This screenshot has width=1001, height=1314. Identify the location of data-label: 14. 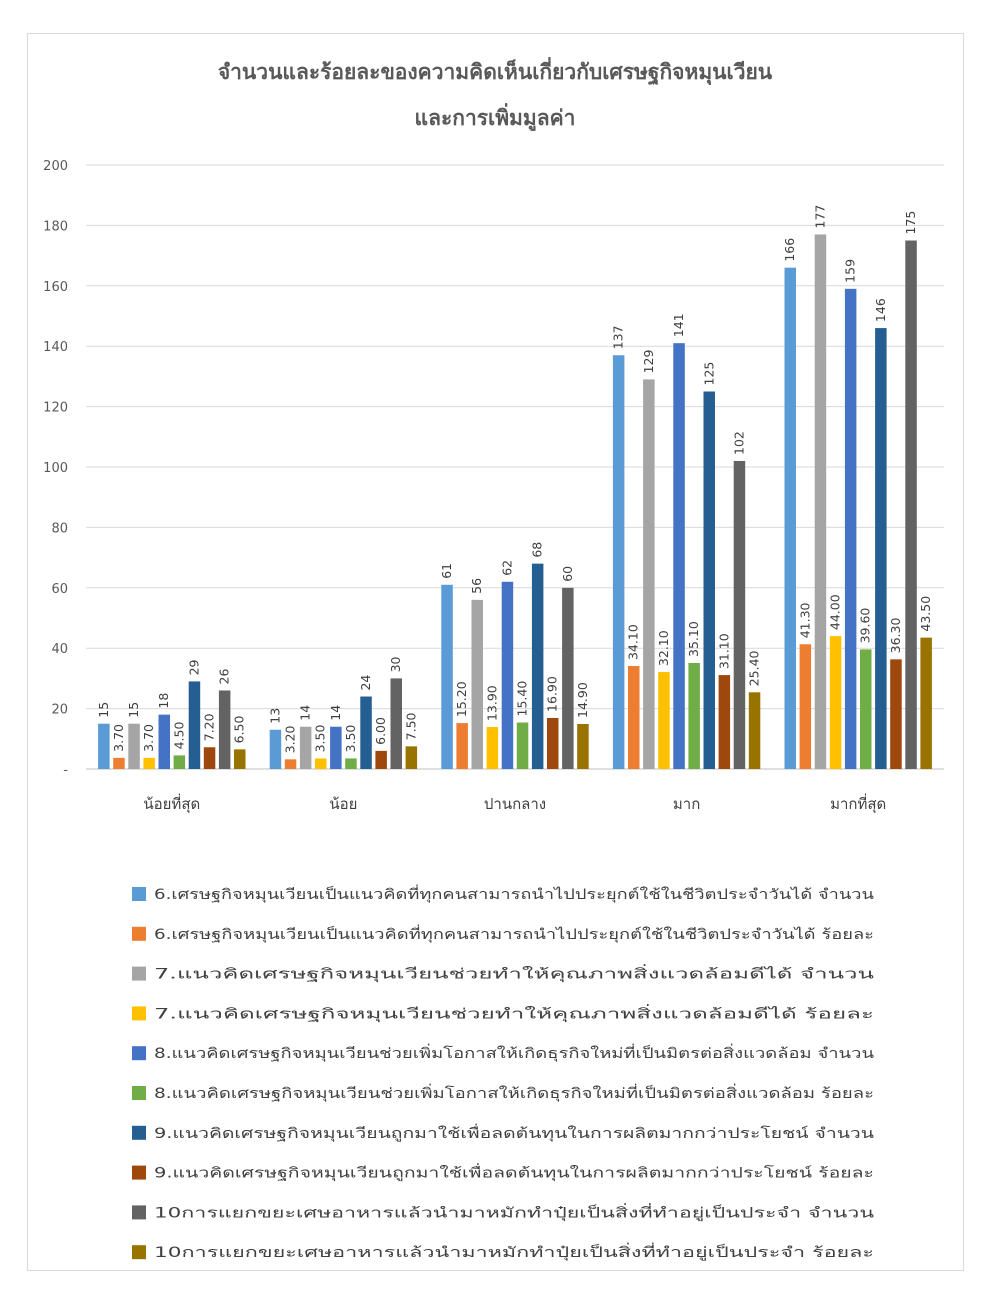
(335, 713).